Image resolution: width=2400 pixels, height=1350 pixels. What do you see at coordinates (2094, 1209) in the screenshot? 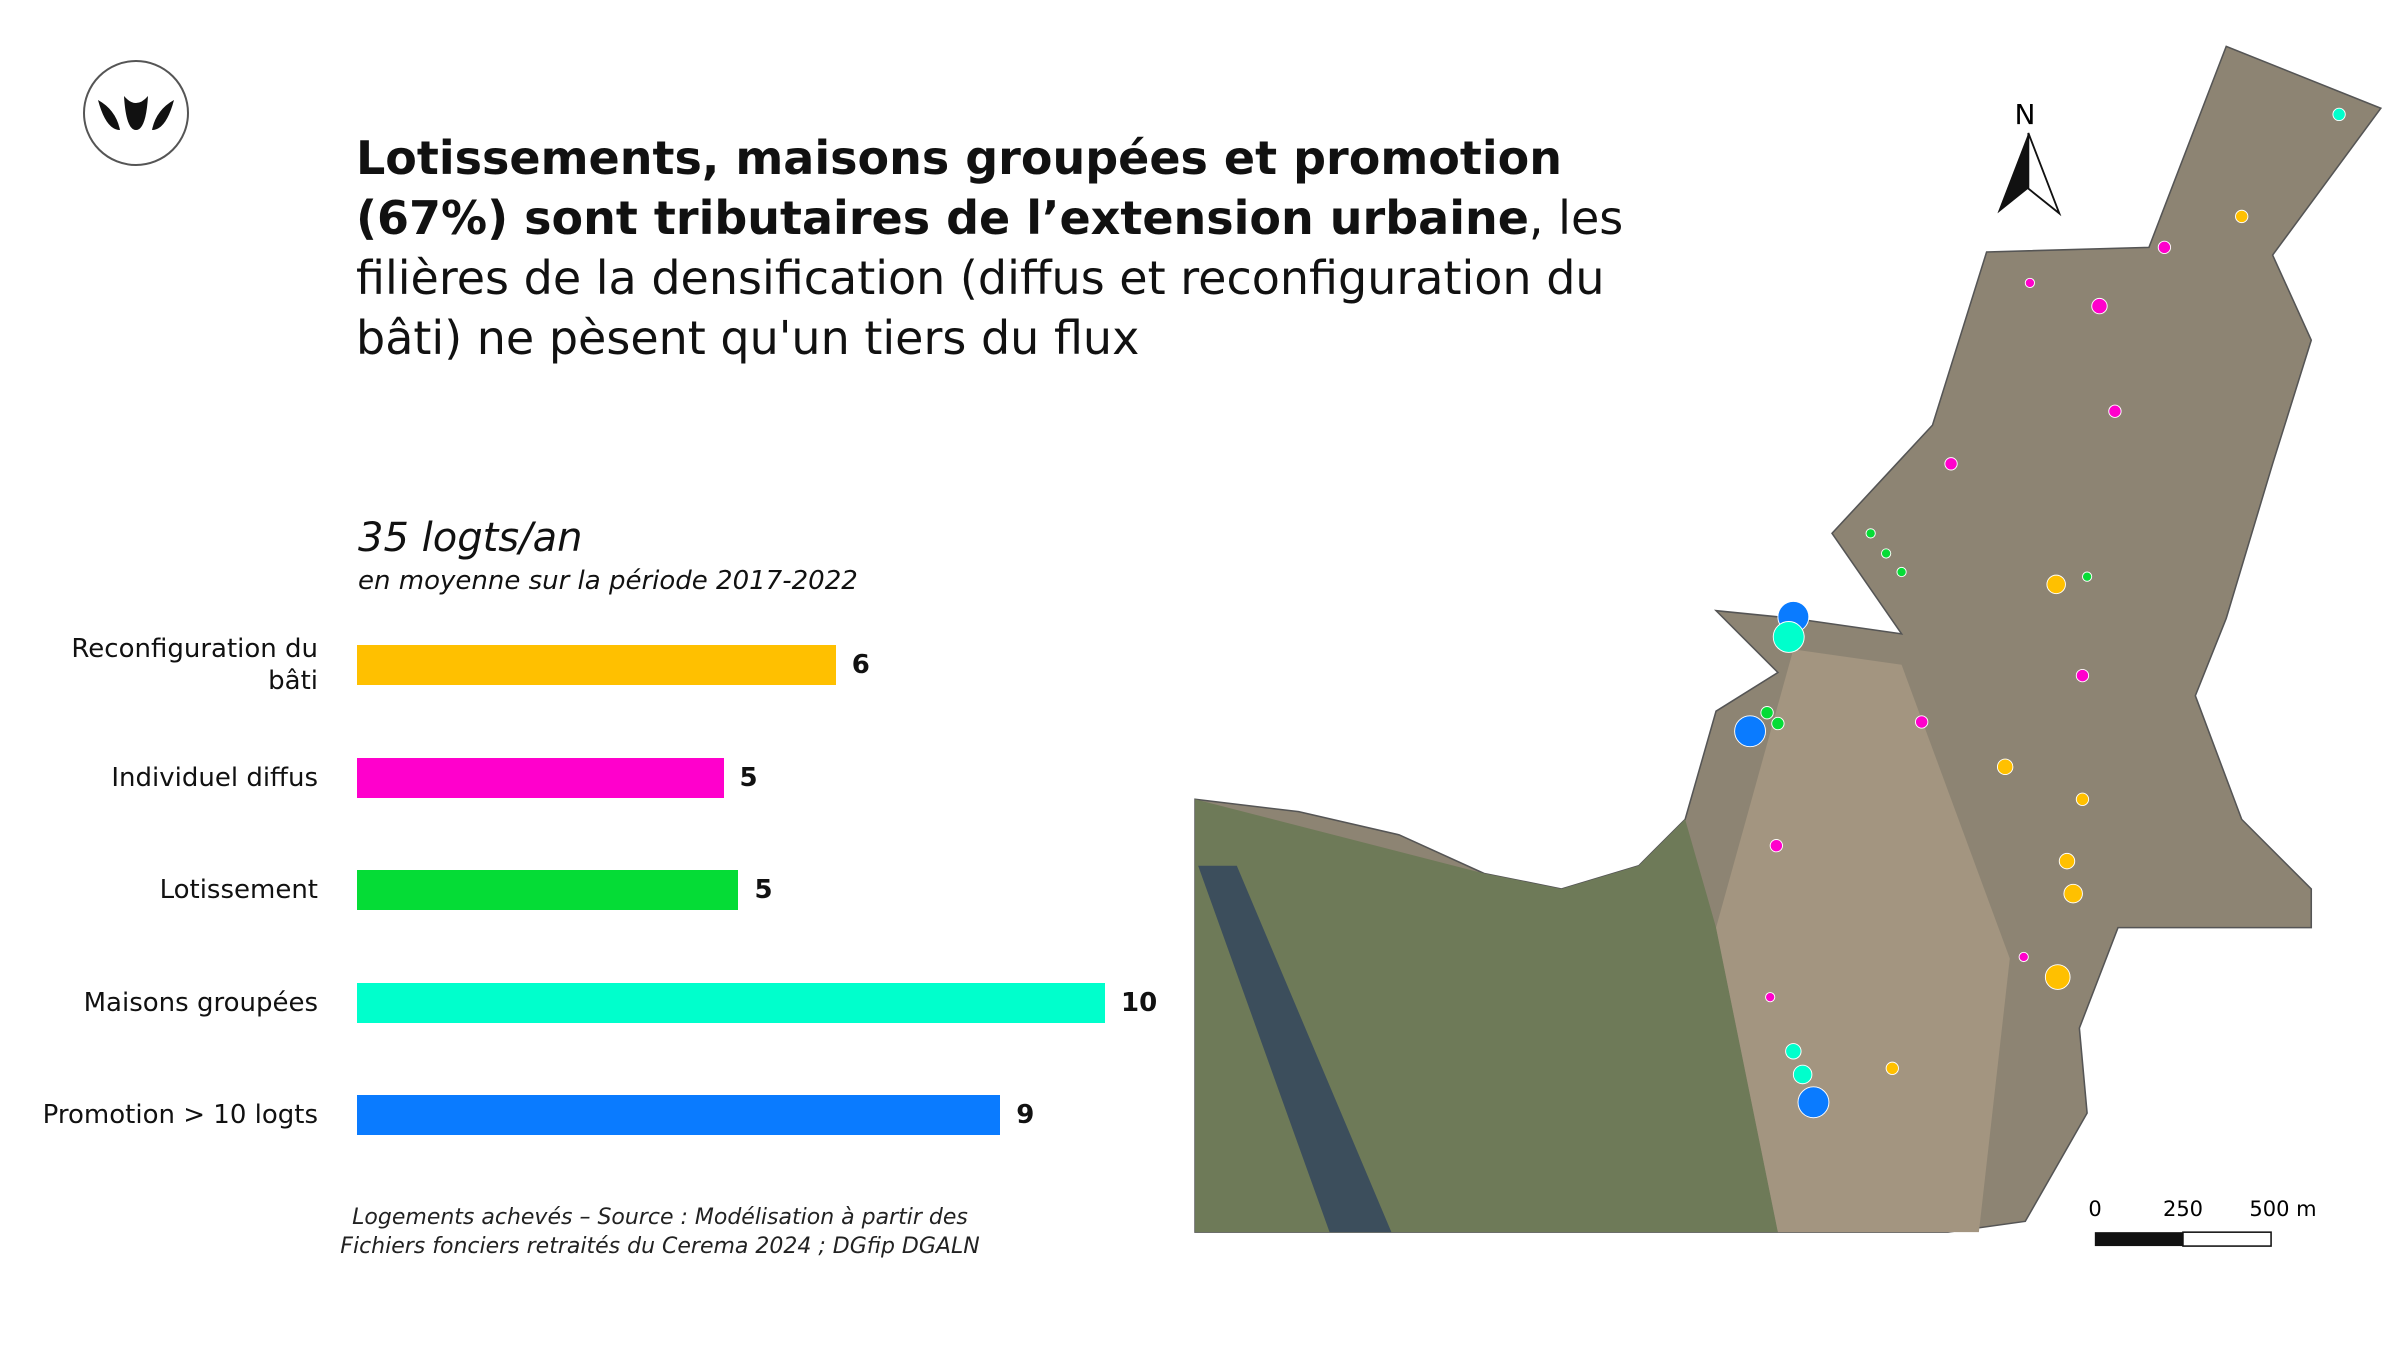
I see `scale-label: 0` at bounding box center [2094, 1209].